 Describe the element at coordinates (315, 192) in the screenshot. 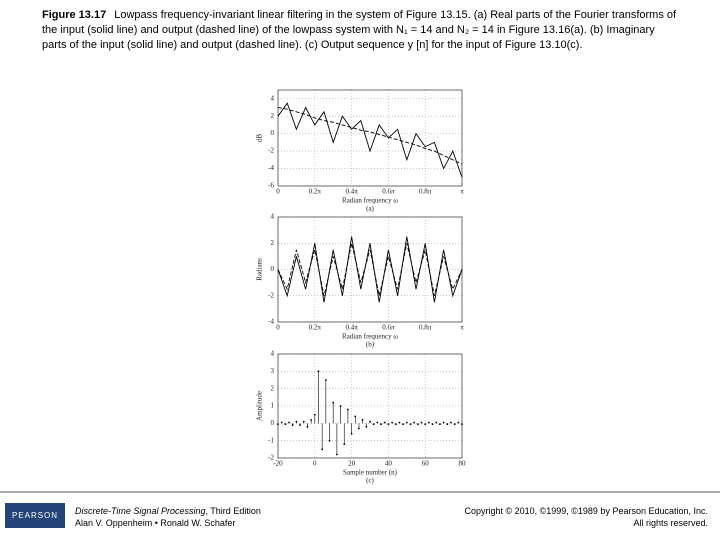

I see `x-tick-label: 0.2π` at that location.